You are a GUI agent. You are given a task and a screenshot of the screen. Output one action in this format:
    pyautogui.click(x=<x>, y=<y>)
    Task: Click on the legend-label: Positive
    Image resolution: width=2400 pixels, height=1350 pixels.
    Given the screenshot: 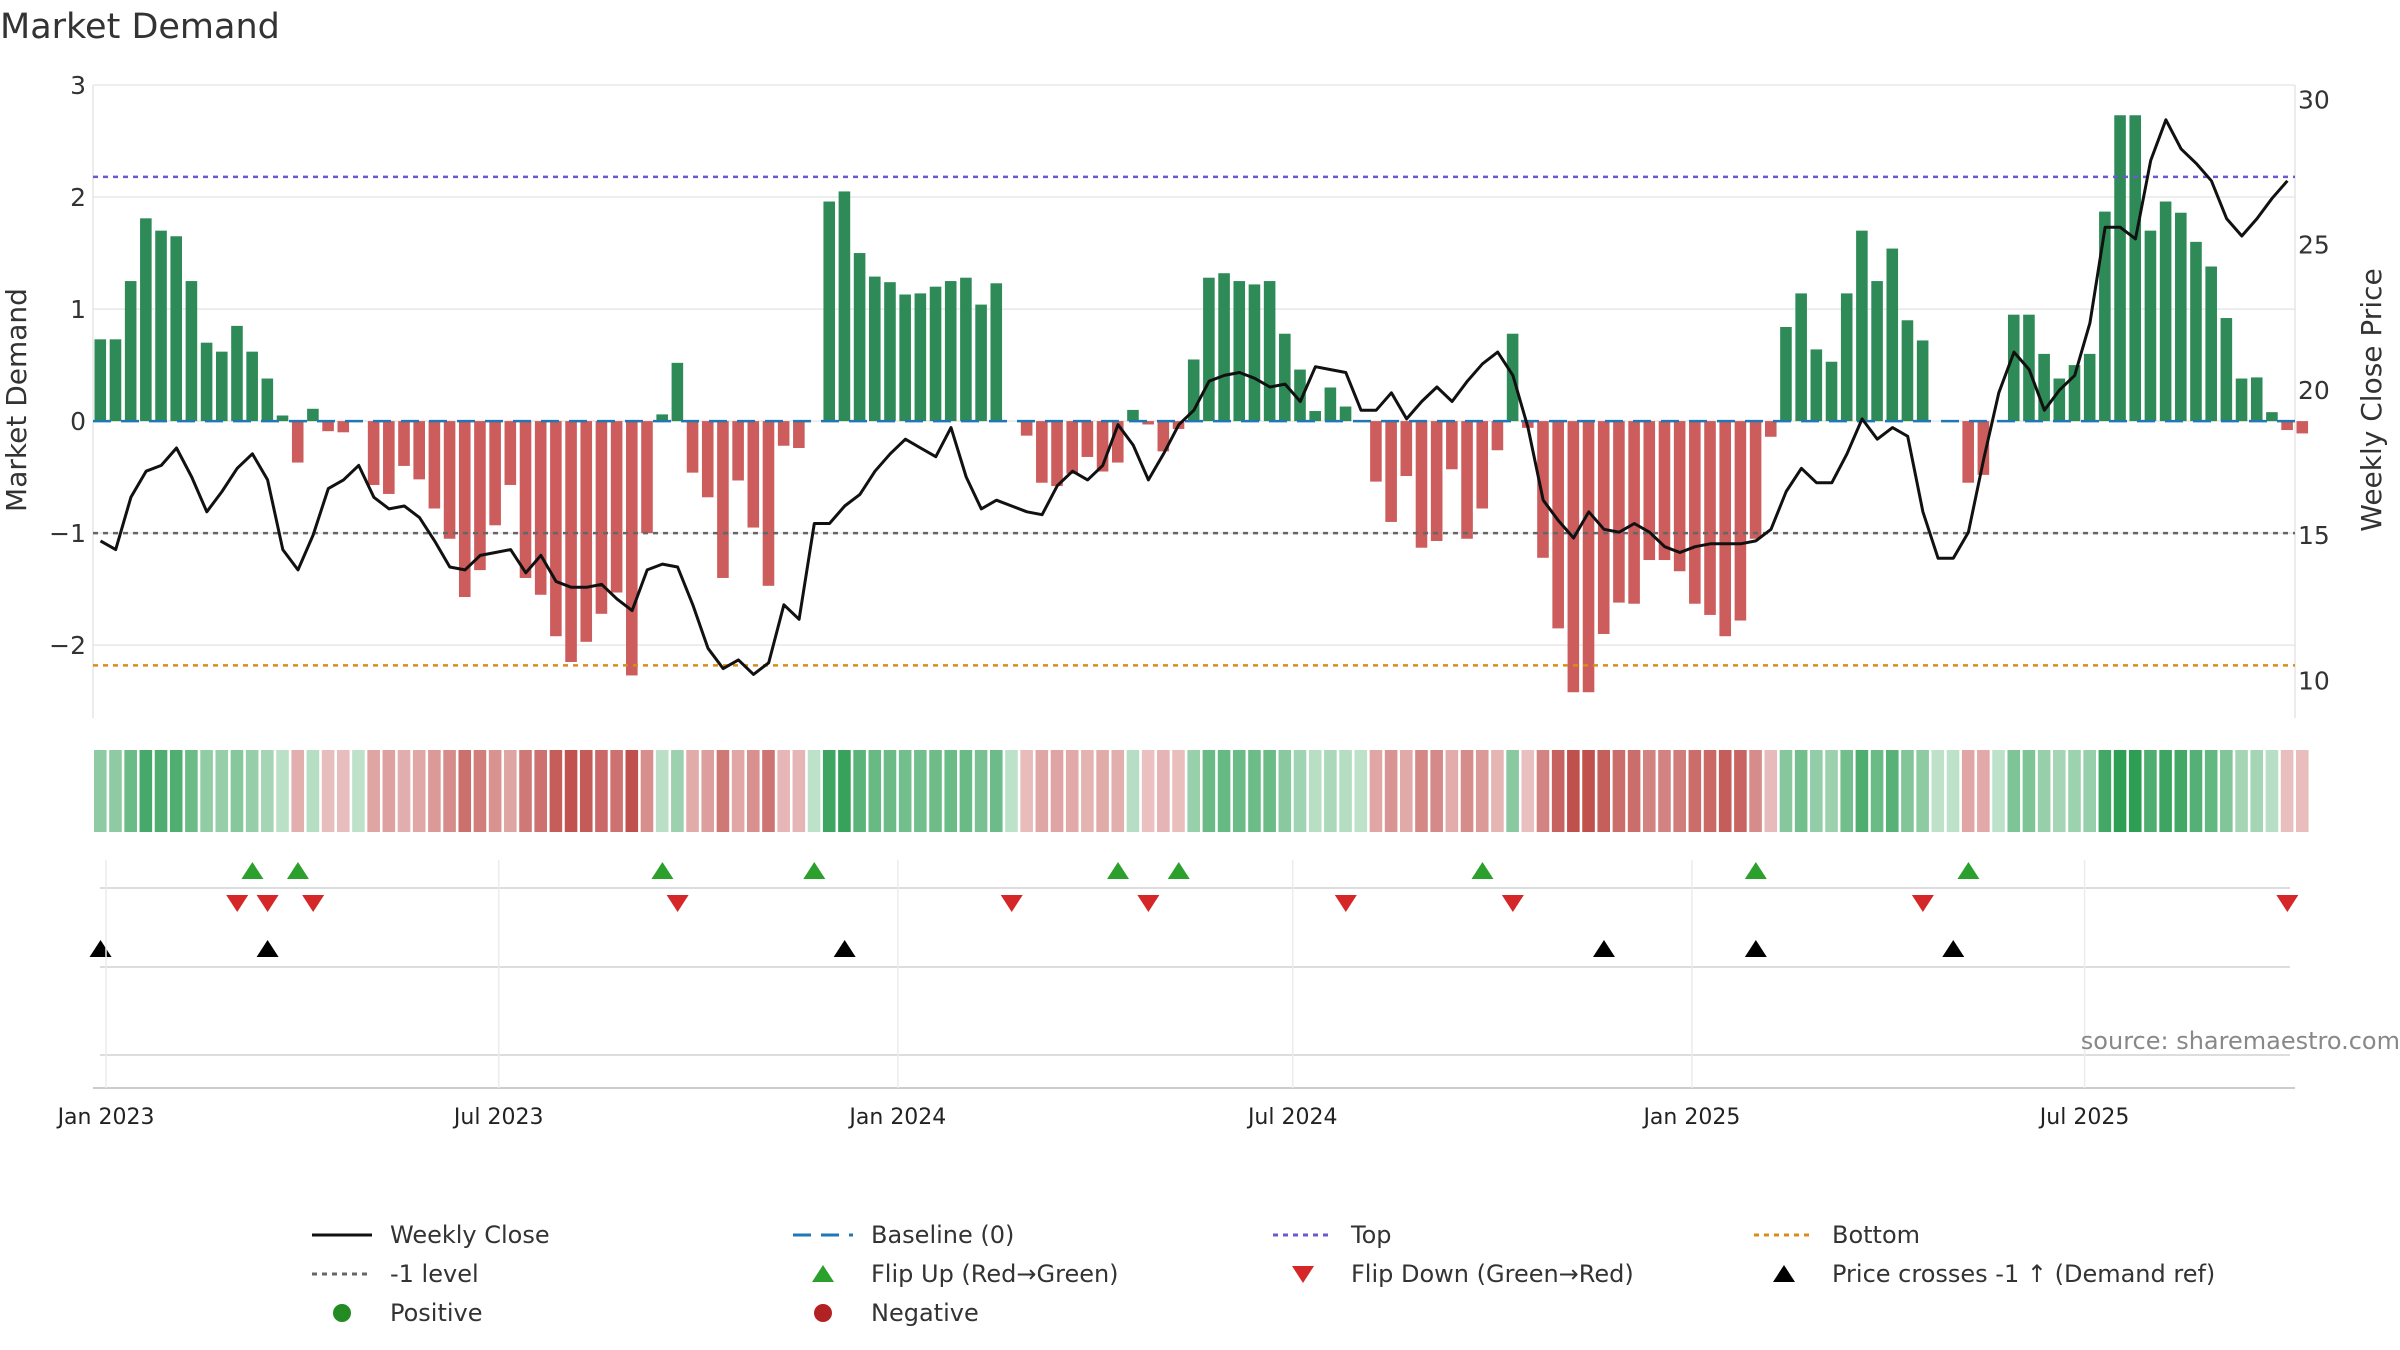 What is the action you would take?
    pyautogui.click(x=436, y=1312)
    